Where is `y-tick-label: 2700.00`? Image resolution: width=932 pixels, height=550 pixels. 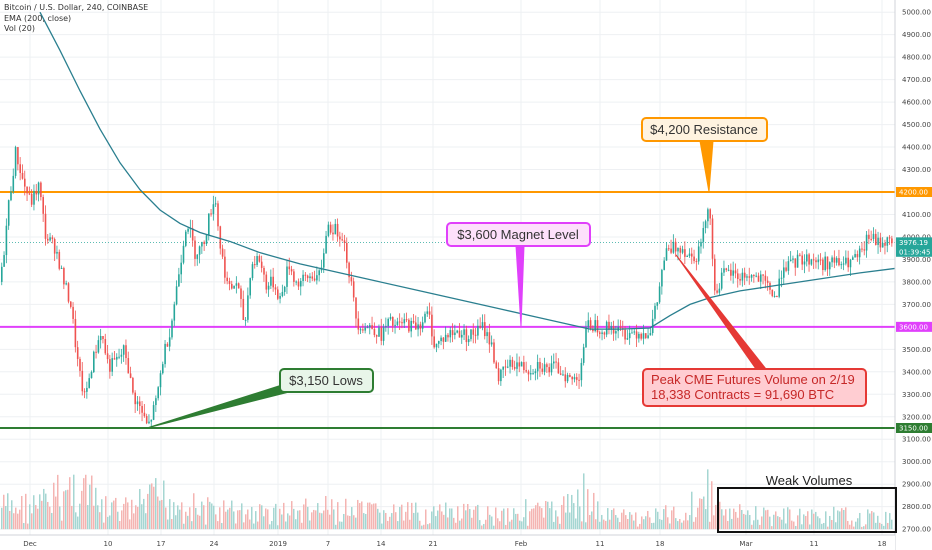 y-tick-label: 2700.00 is located at coordinates (916, 530).